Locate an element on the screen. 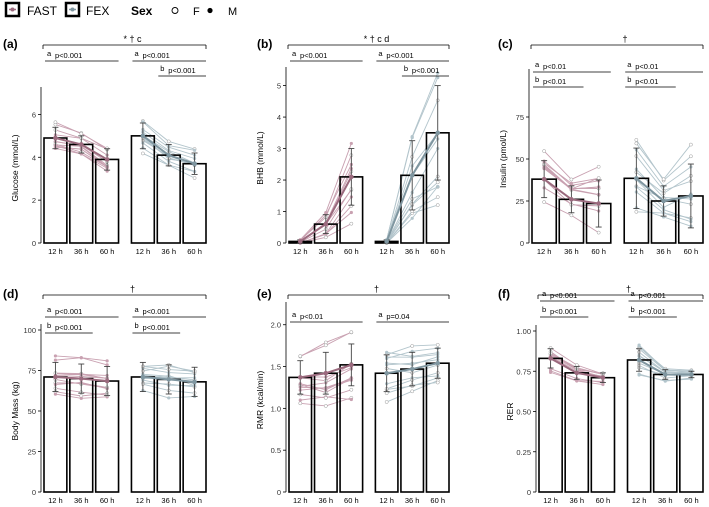 The width and height of the screenshot is (709, 507). legend-female-marker is located at coordinates (175, 10).